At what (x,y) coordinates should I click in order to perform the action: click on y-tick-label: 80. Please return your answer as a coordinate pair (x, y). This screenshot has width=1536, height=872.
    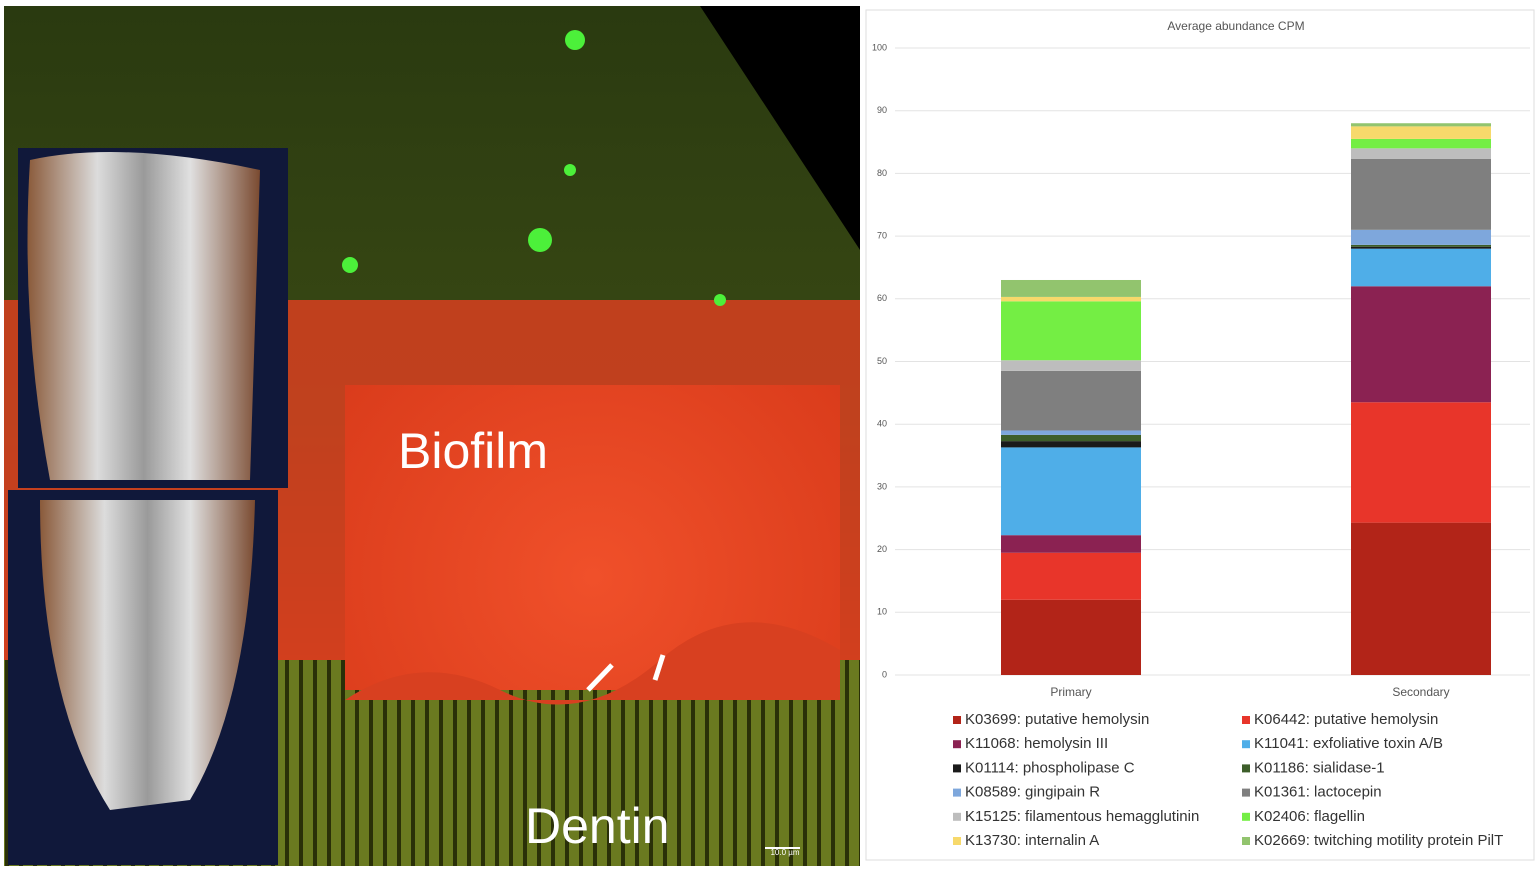
    Looking at the image, I should click on (882, 173).